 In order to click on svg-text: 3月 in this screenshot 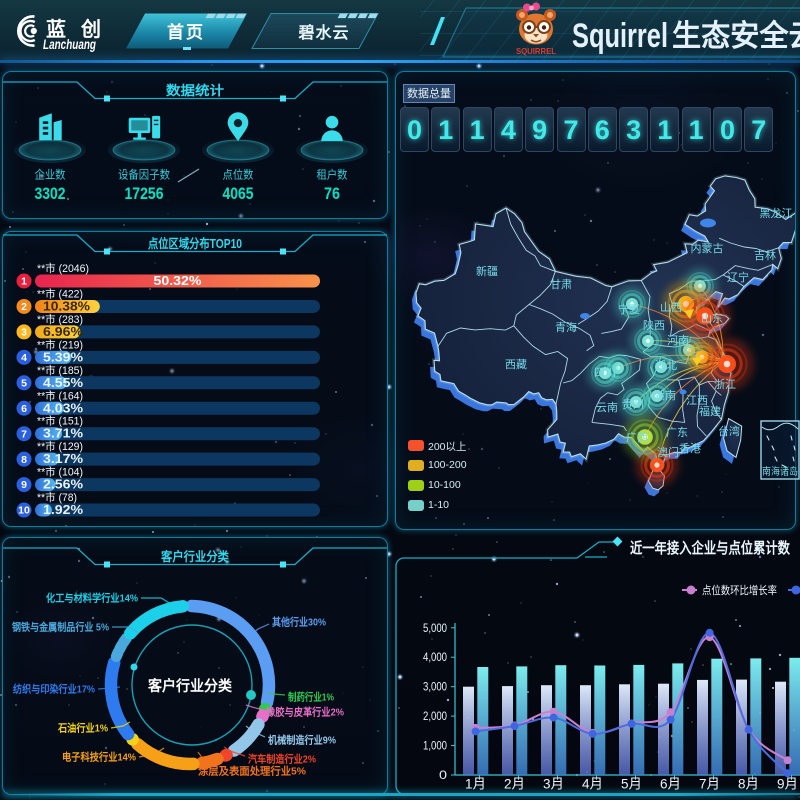, I will do `click(553, 784)`.